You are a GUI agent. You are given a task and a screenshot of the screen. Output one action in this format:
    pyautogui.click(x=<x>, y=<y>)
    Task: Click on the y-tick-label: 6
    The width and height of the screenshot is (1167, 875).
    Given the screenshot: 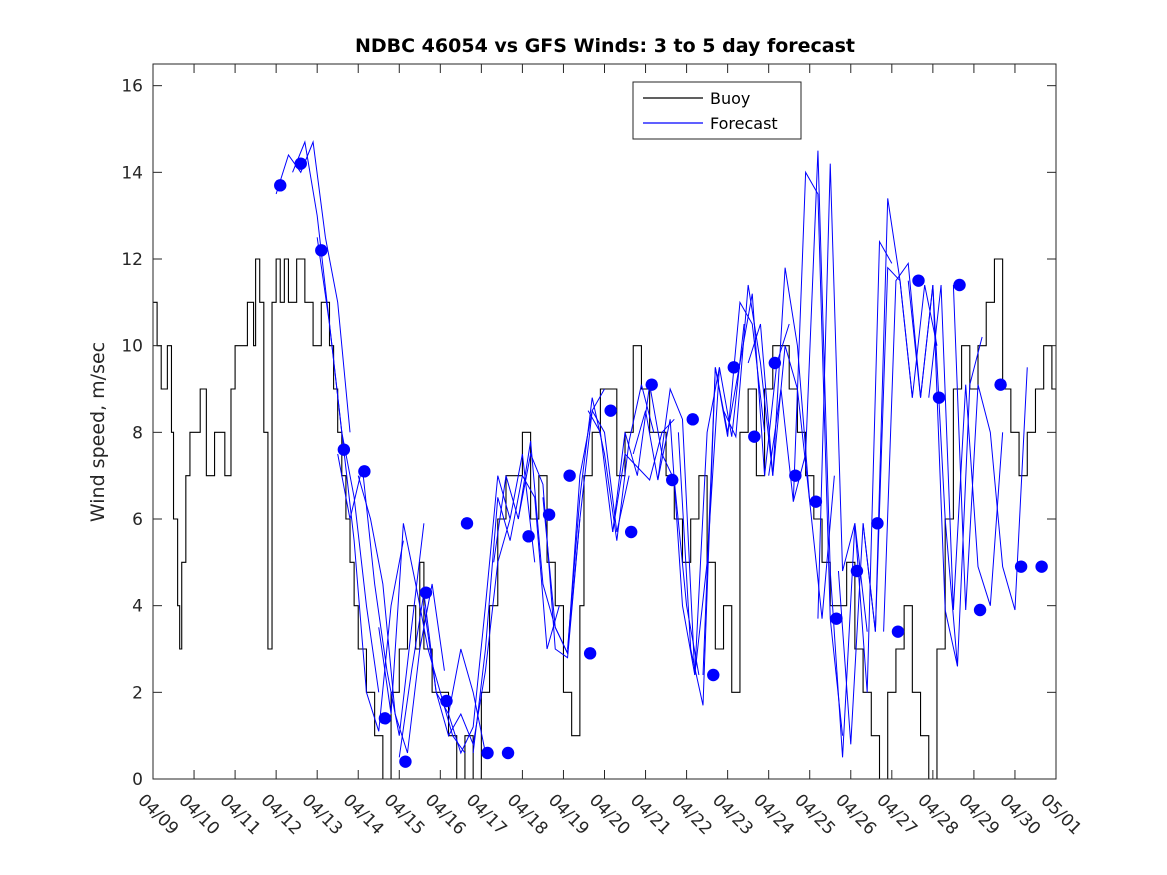 What is the action you would take?
    pyautogui.click(x=137, y=520)
    